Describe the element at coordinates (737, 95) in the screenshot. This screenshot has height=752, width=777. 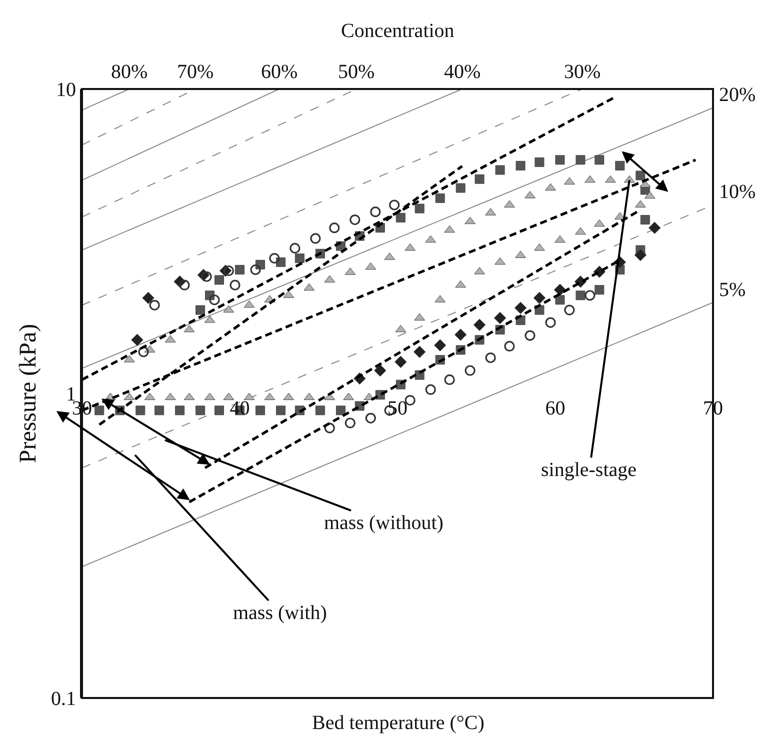
I see `series-label: 20%` at that location.